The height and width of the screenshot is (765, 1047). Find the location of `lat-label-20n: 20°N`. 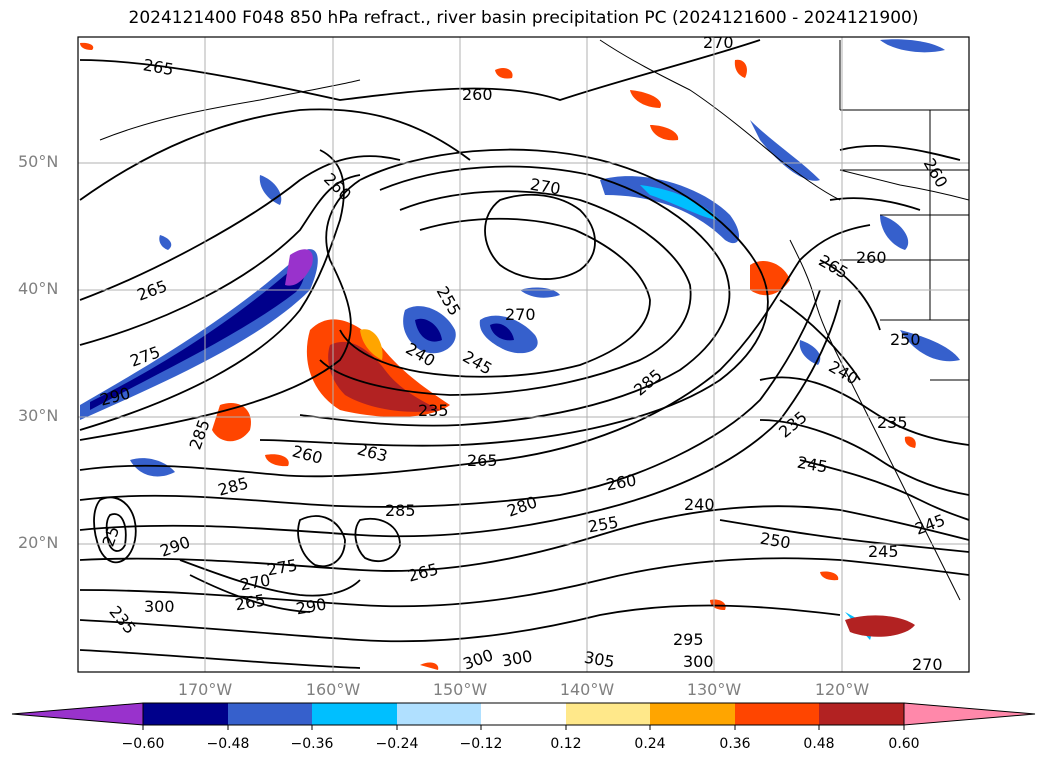

lat-label-20n: 20°N is located at coordinates (38, 542).